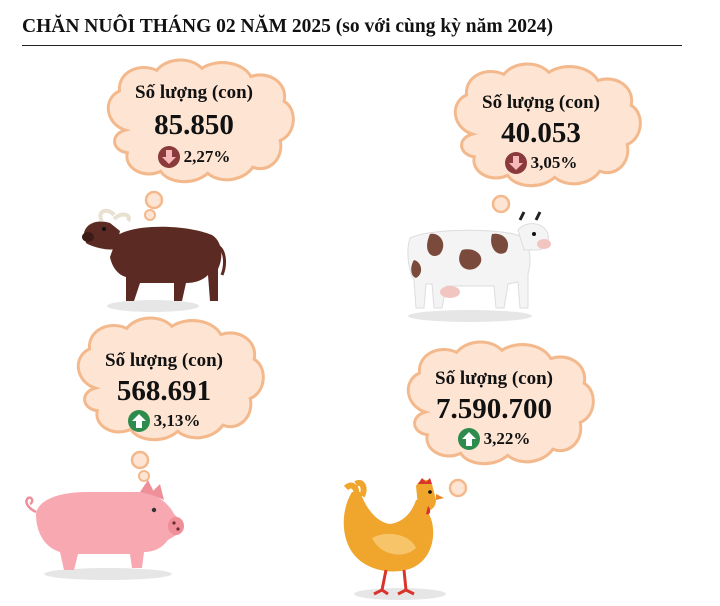 This screenshot has width=720, height=606. Describe the element at coordinates (352, 45) in the screenshot. I see `title-divider` at that location.